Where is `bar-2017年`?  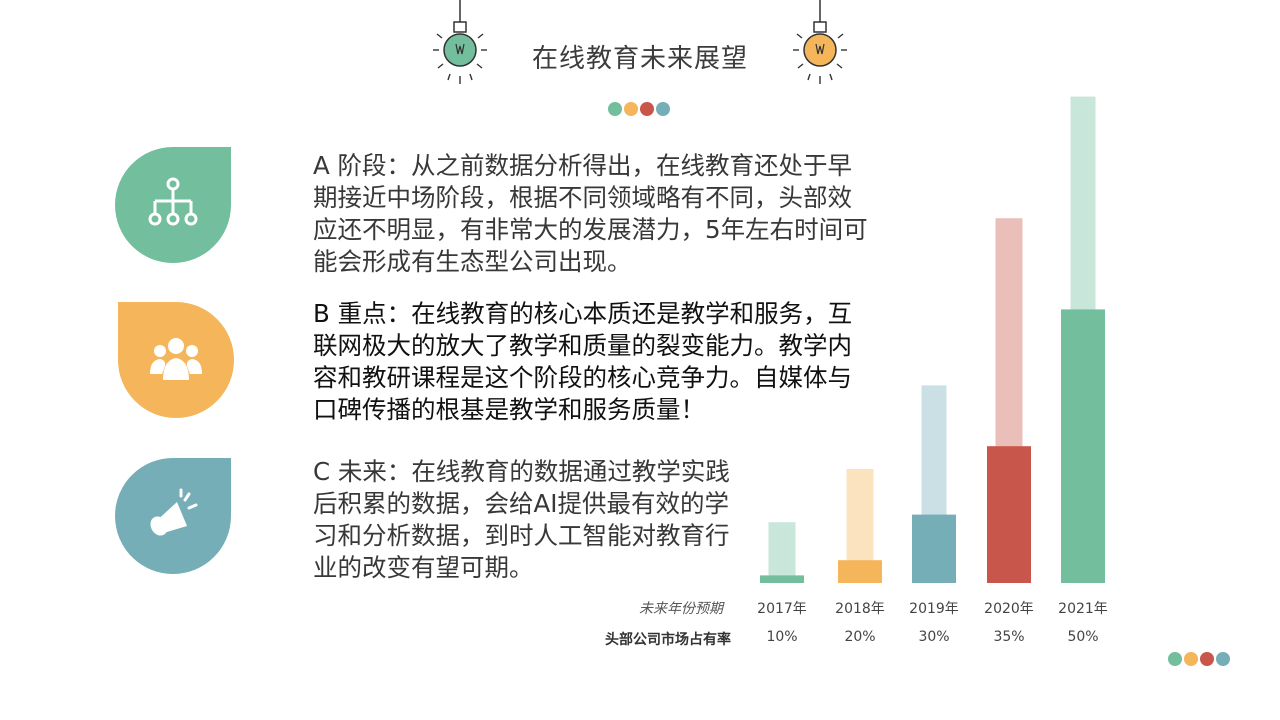
bar-2017年 is located at coordinates (782, 579).